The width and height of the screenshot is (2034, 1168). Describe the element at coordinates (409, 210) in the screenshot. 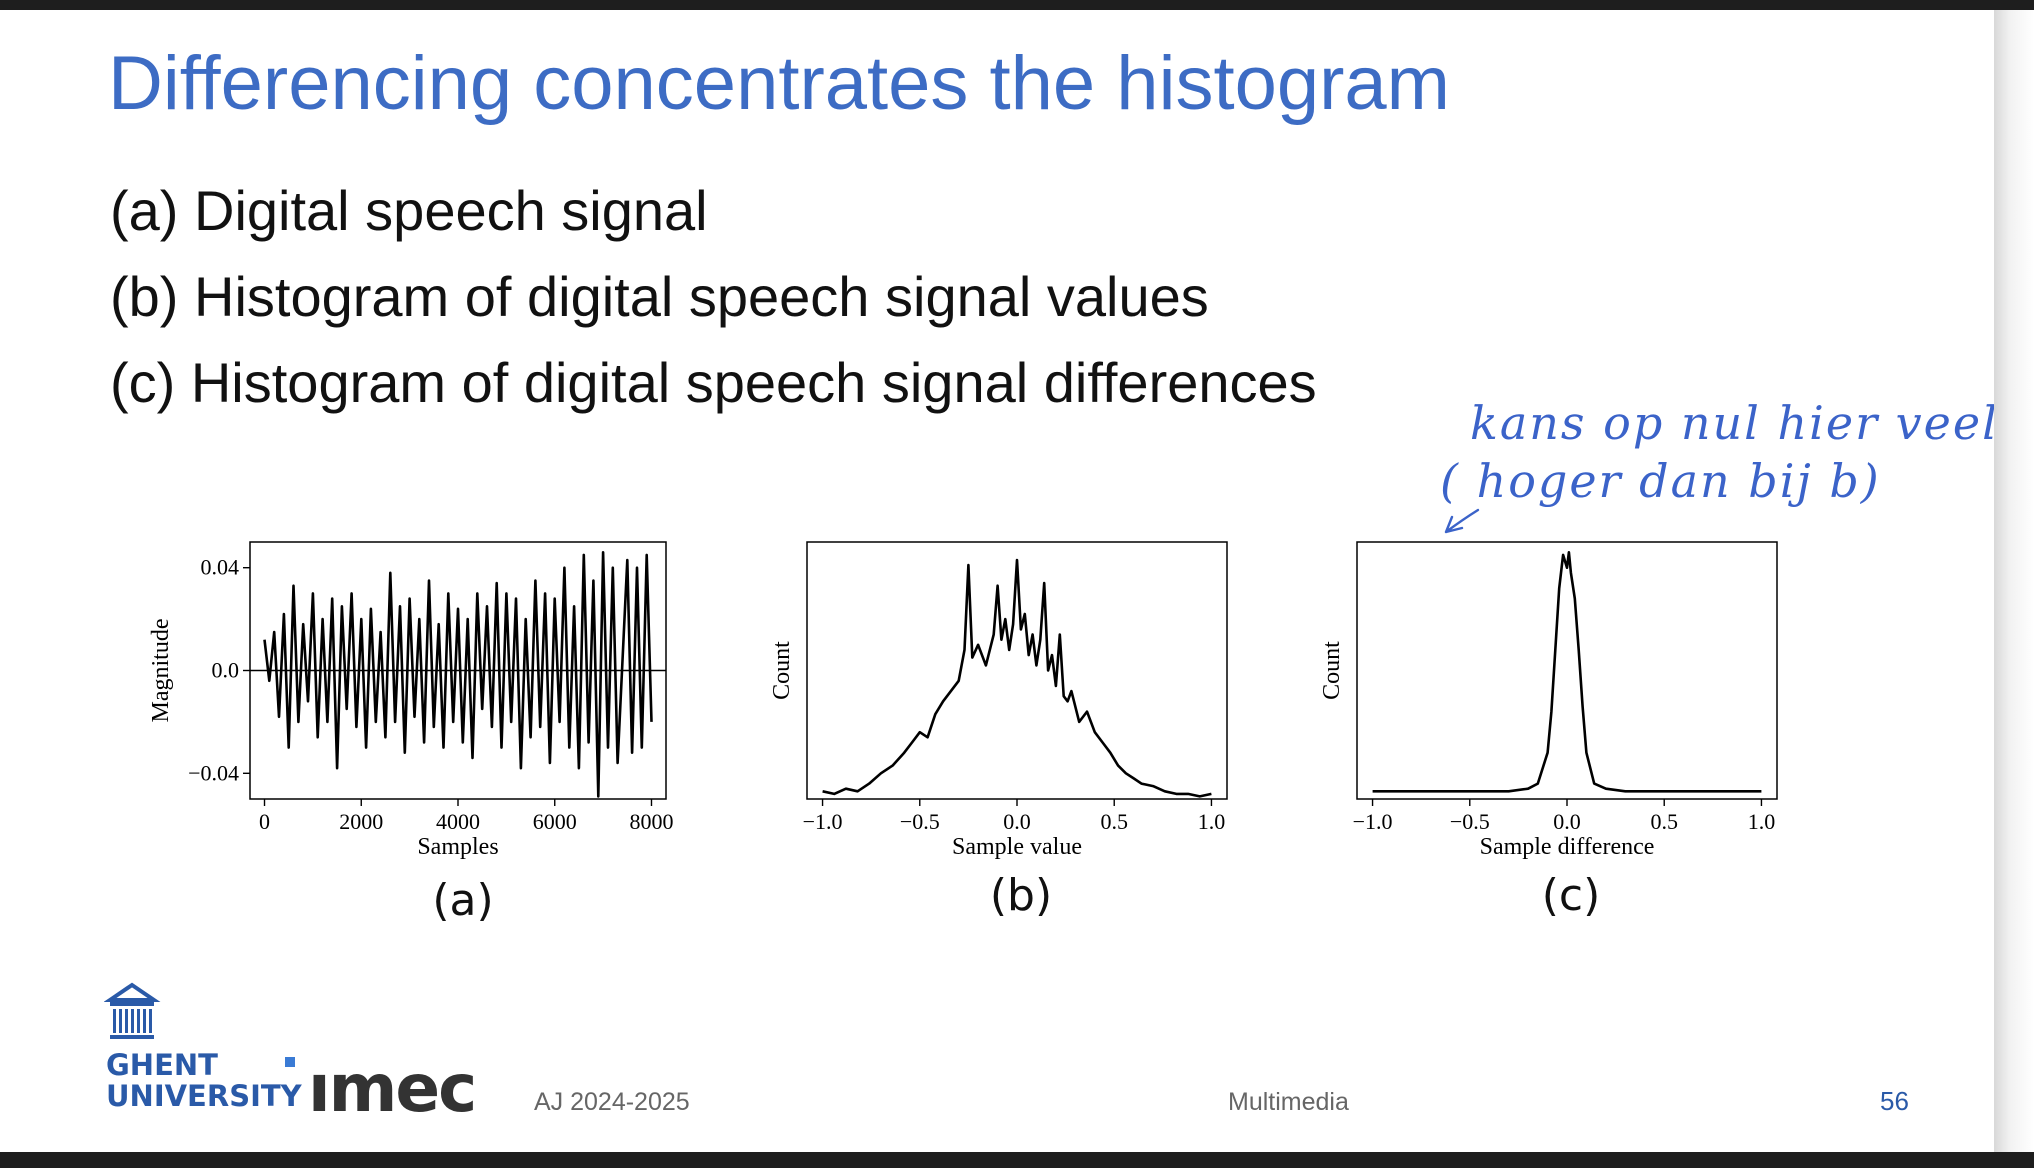

I see `bullet-item-a: (a) Digital speech signal` at that location.